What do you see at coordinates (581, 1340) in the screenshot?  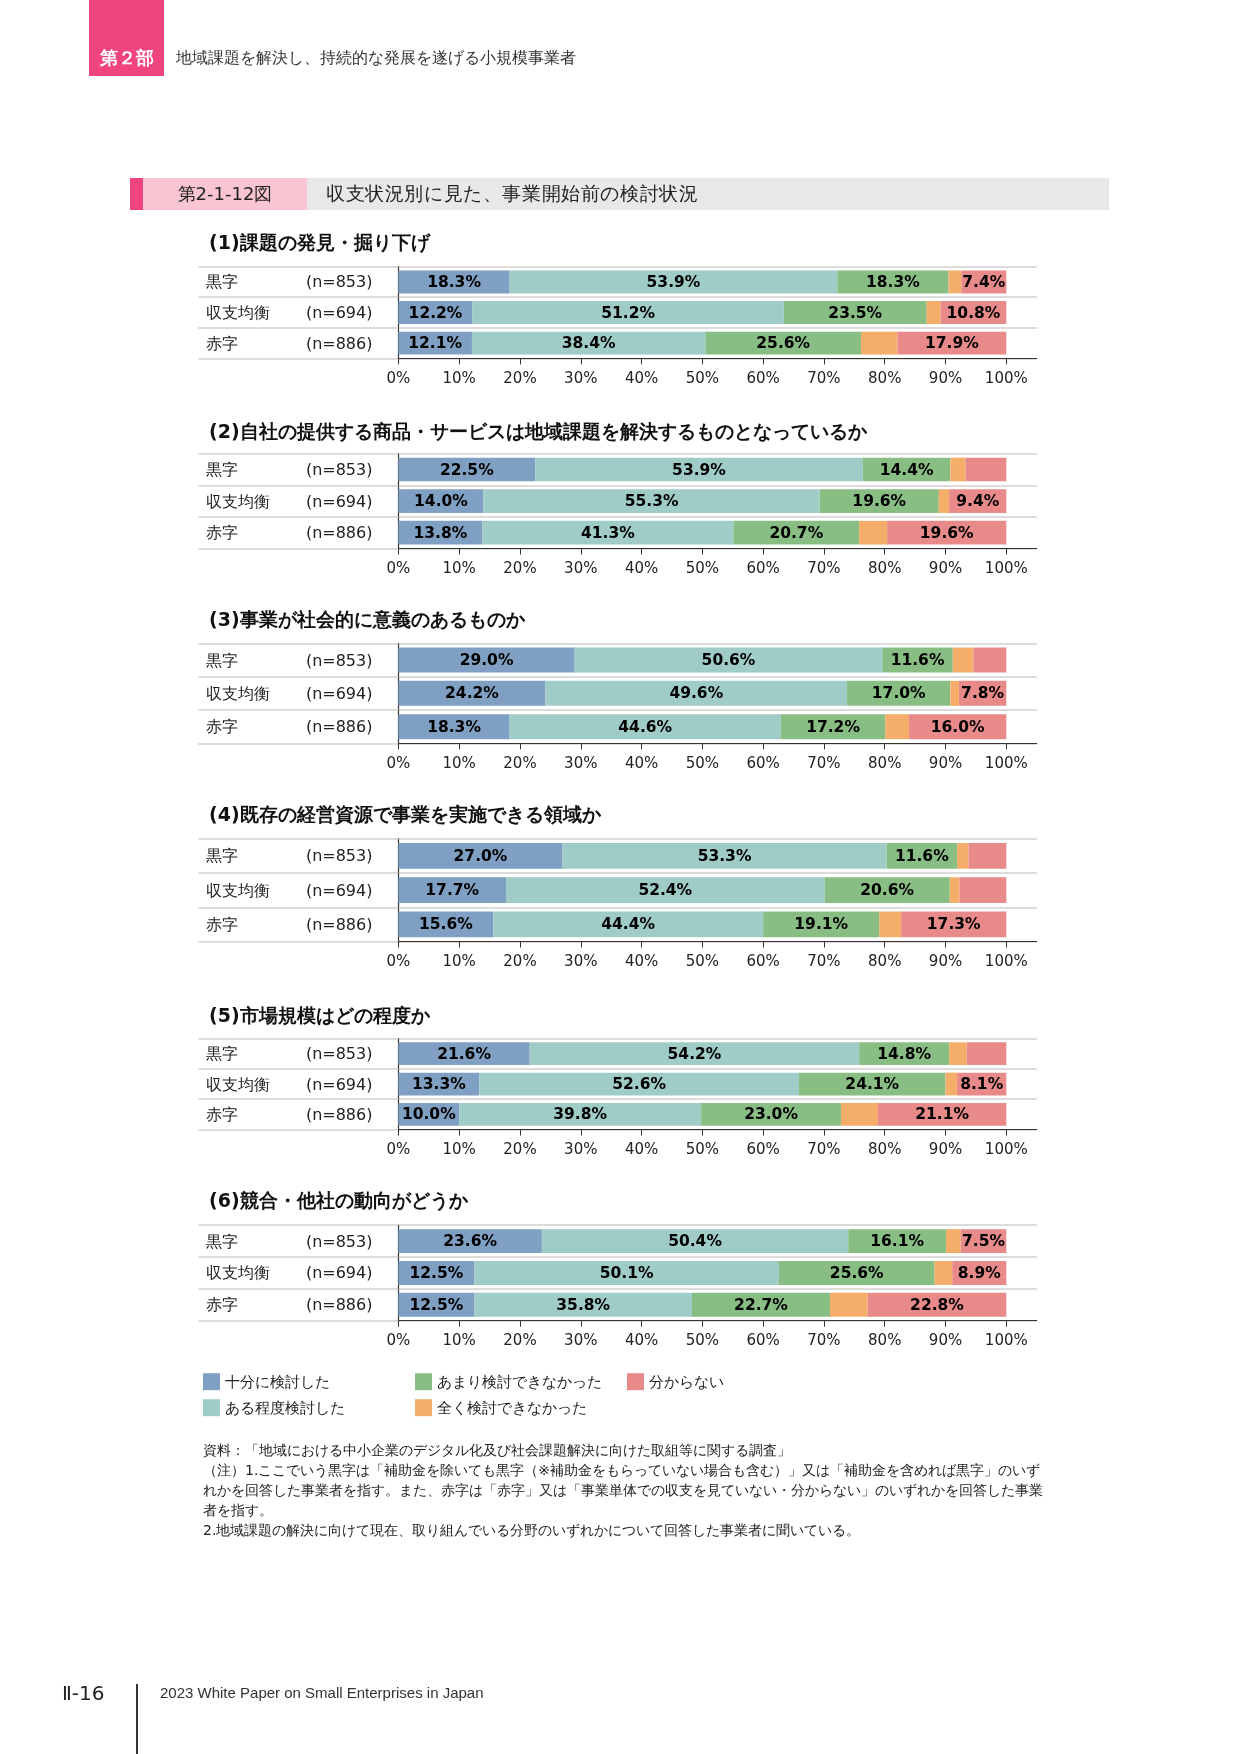 I see `x-tick-label: 30%` at bounding box center [581, 1340].